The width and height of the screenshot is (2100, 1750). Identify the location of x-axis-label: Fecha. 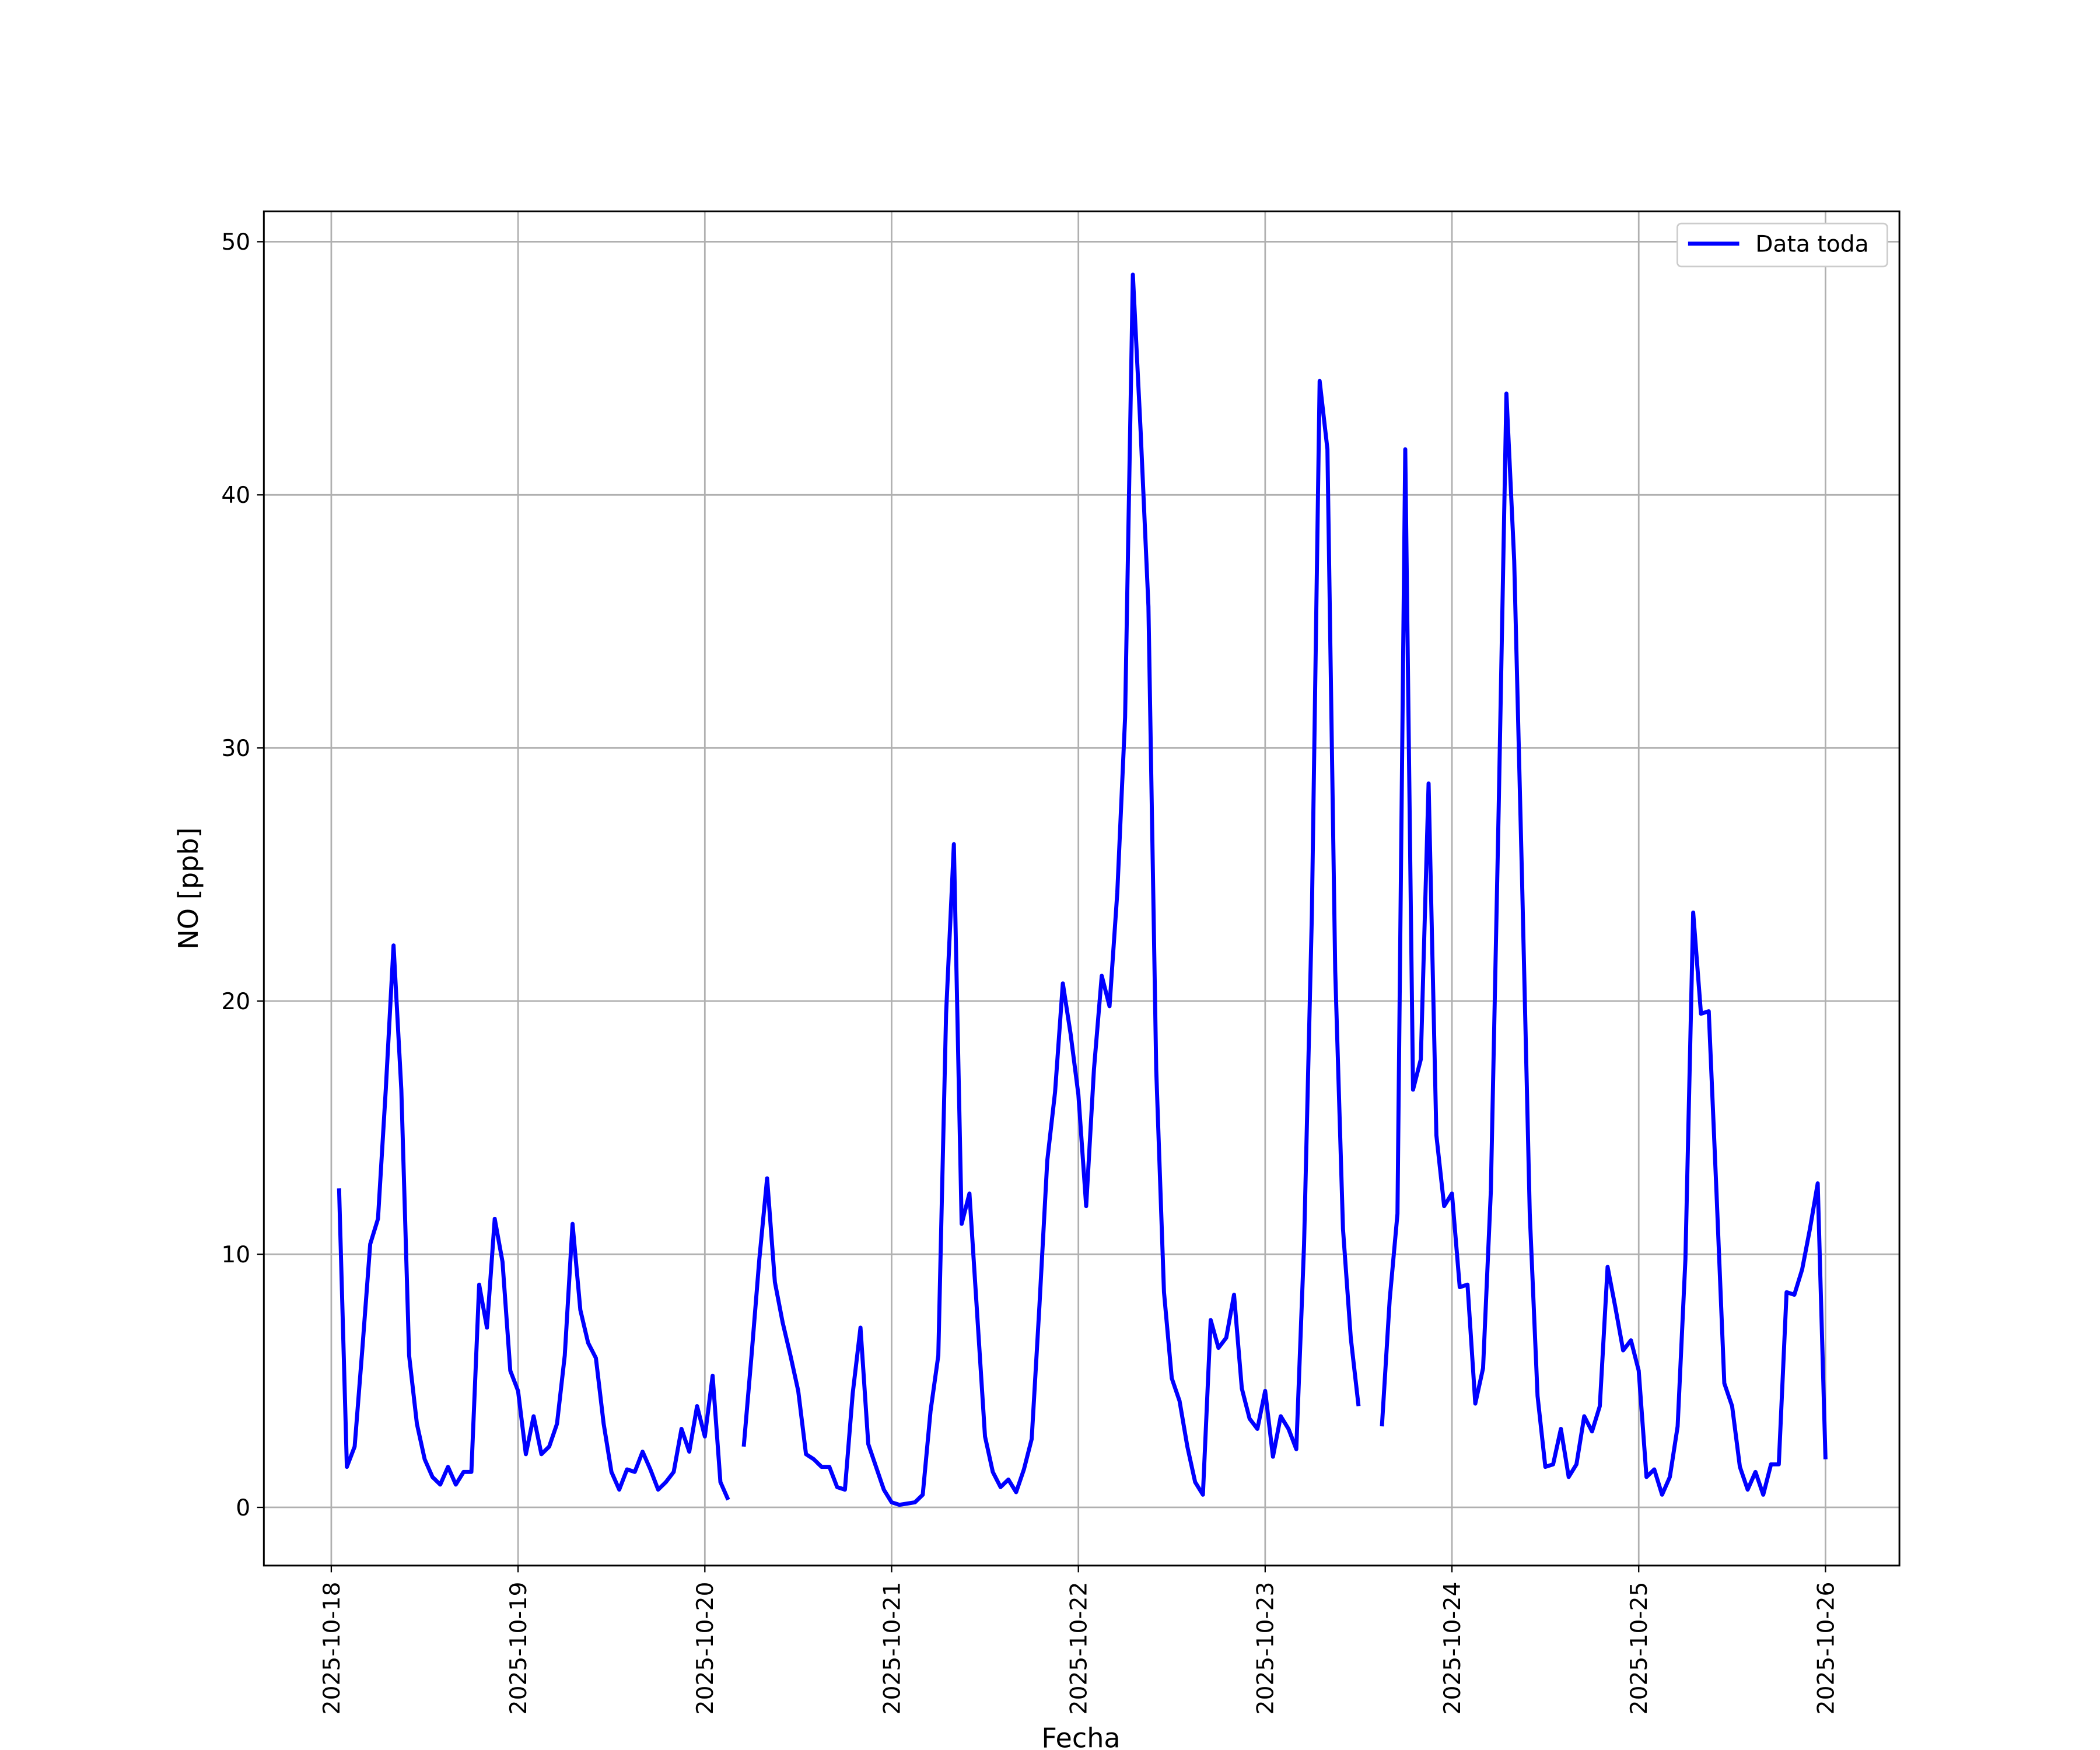
(1080, 1736).